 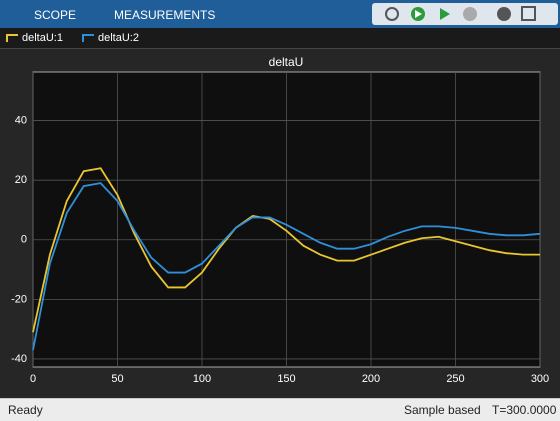 What do you see at coordinates (25, 410) in the screenshot?
I see `status-text: Ready` at bounding box center [25, 410].